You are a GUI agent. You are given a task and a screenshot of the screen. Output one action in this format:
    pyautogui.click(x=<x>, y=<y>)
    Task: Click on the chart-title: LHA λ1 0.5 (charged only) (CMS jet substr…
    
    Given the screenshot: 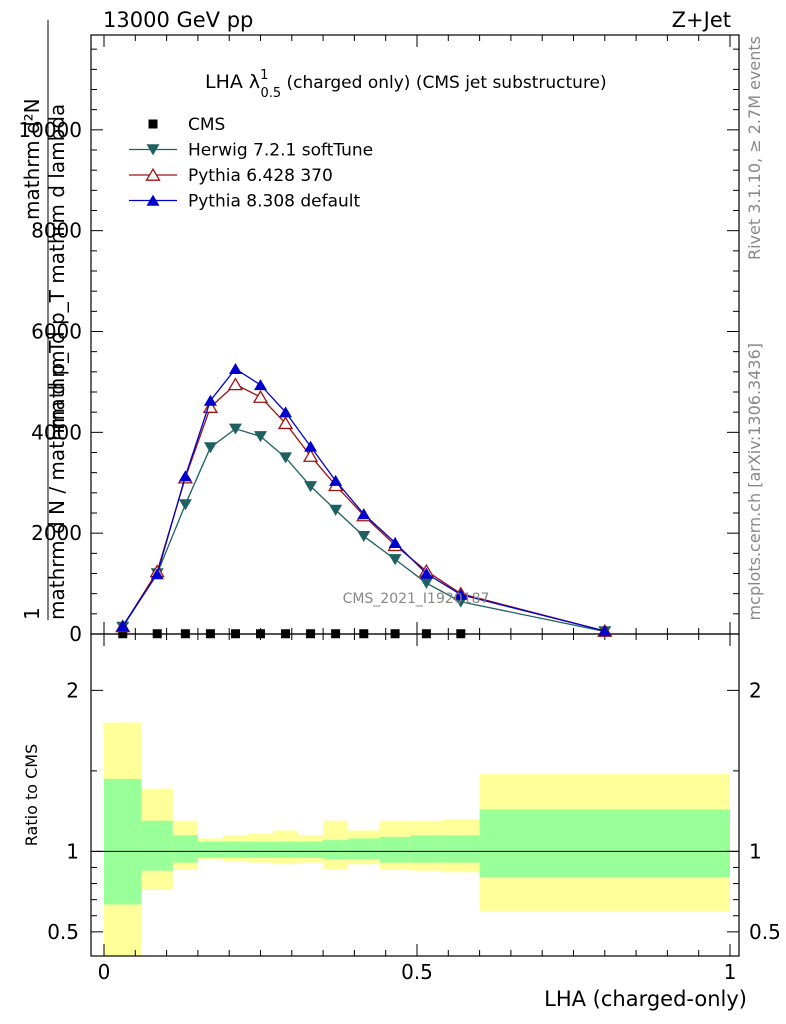 What is the action you would take?
    pyautogui.click(x=406, y=84)
    